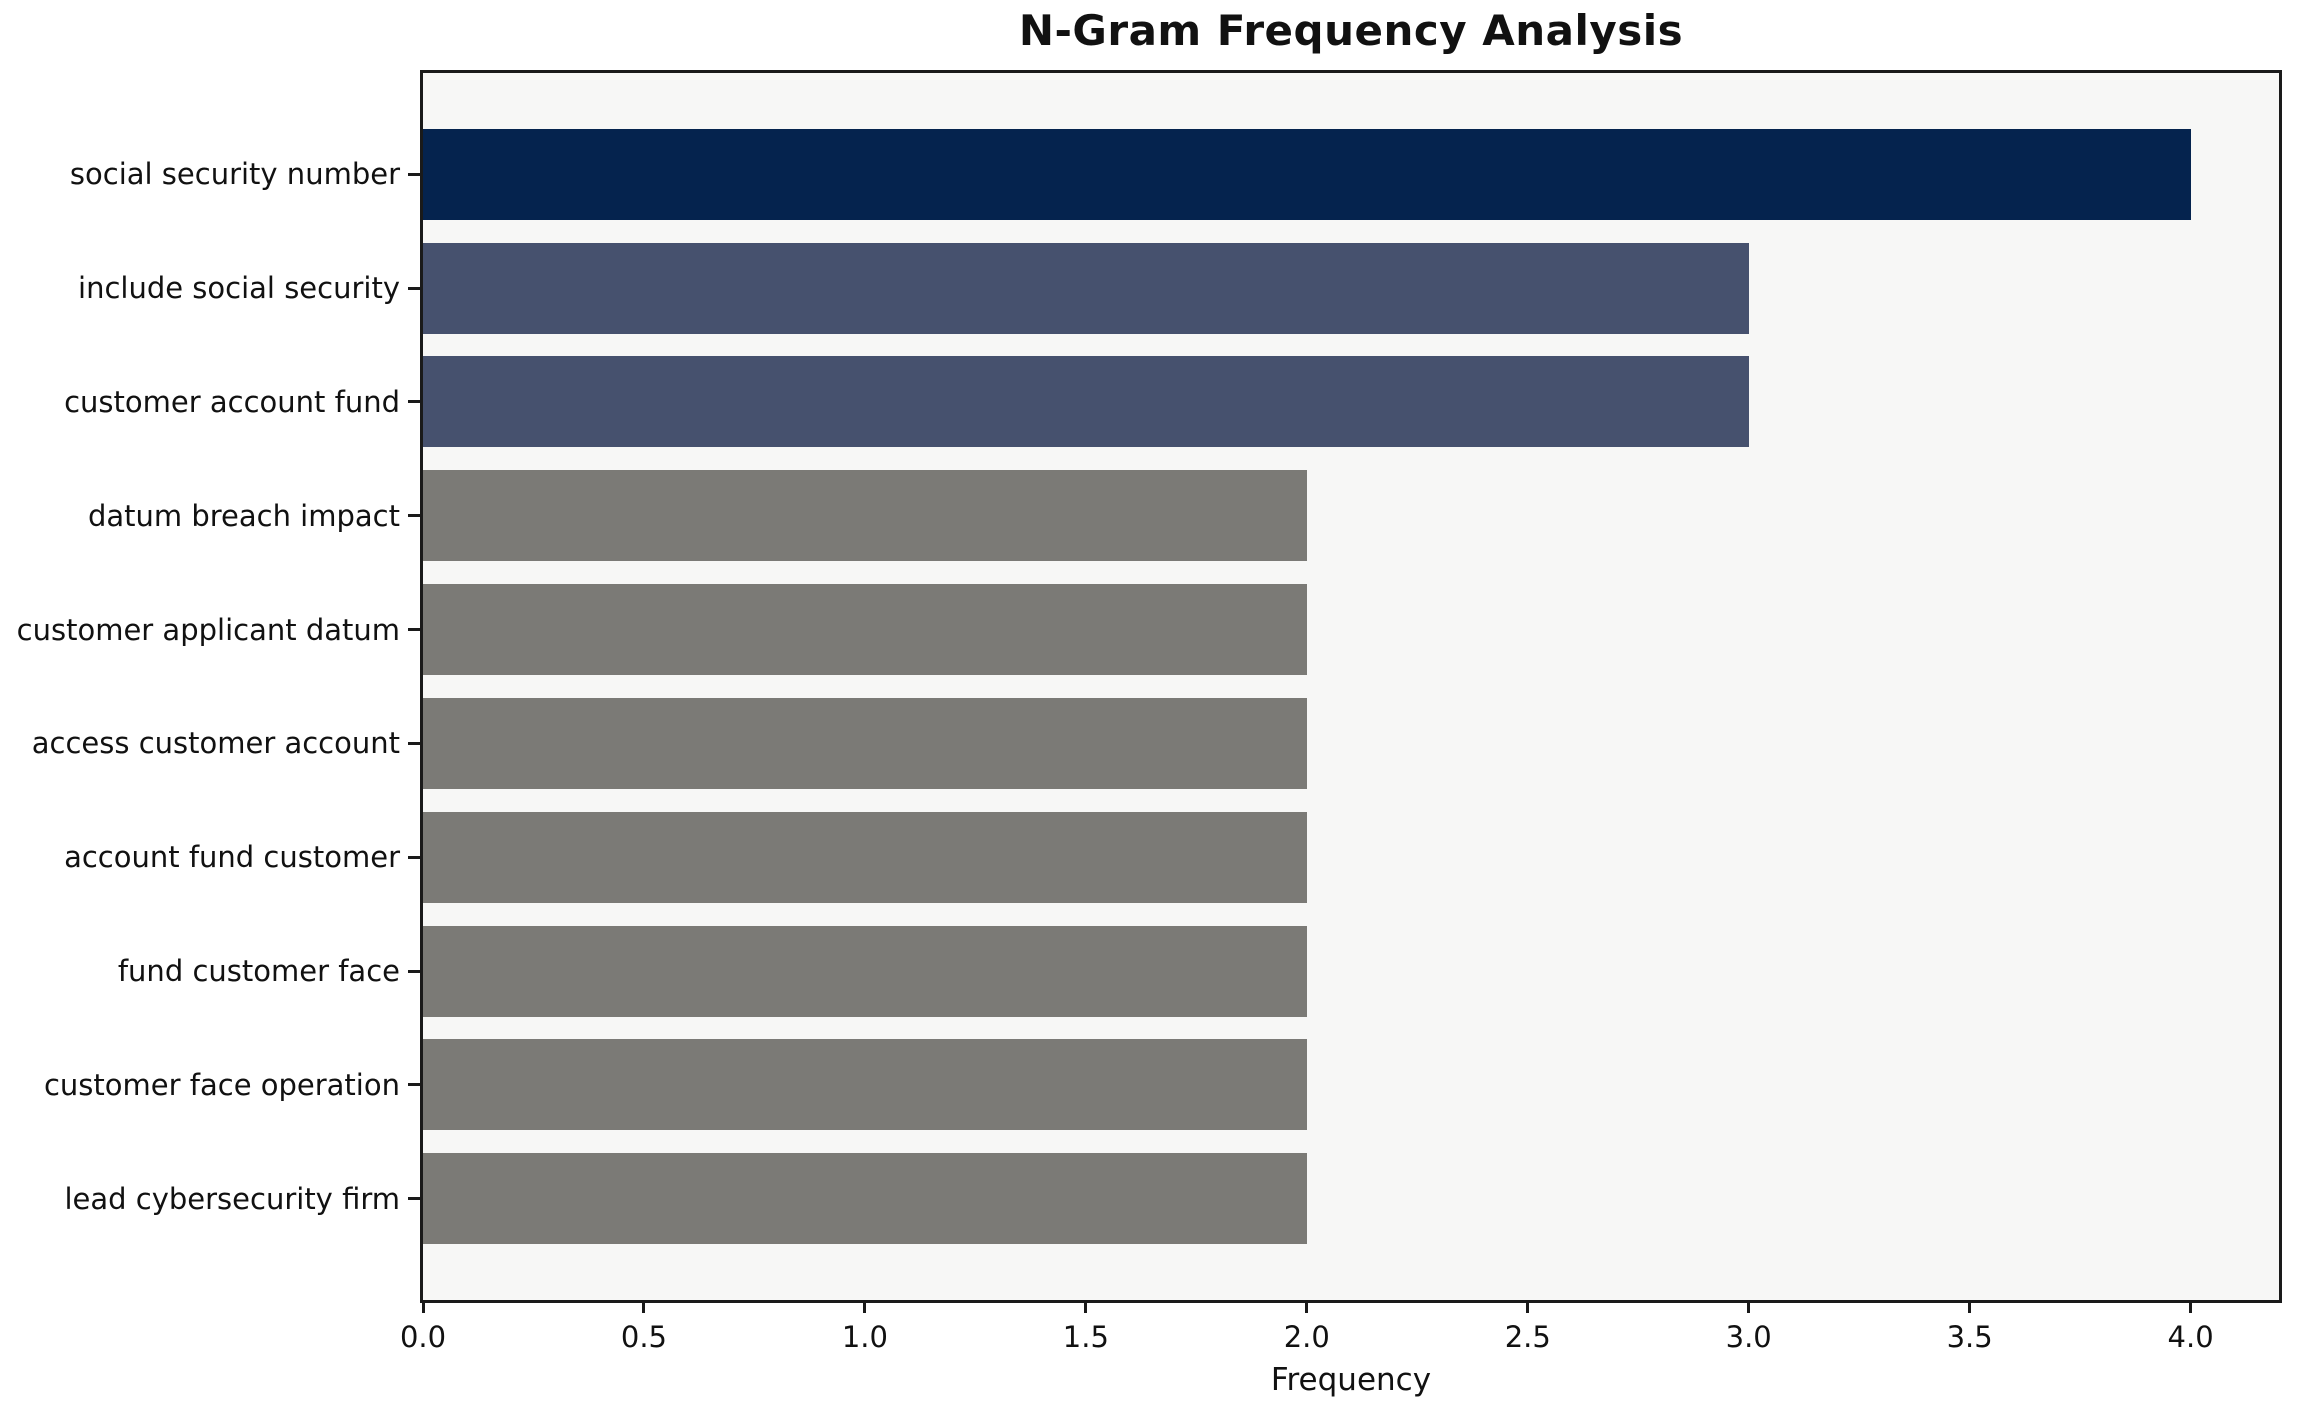 Image resolution: width=2301 pixels, height=1414 pixels. Describe the element at coordinates (865, 630) in the screenshot. I see `bar-customer-applicant-datum` at that location.